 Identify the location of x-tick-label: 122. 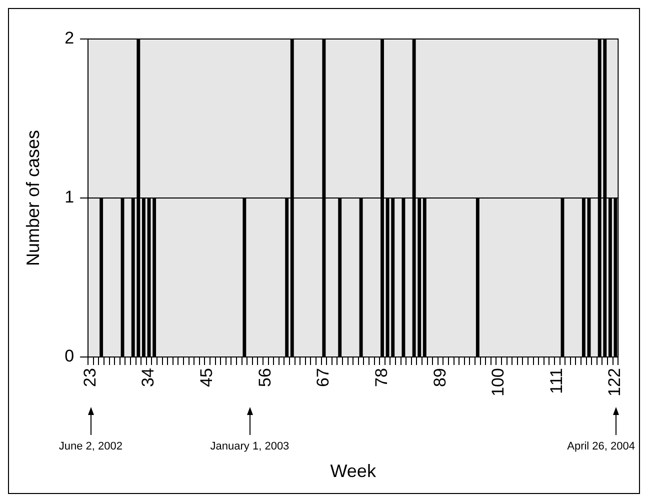
(614, 382).